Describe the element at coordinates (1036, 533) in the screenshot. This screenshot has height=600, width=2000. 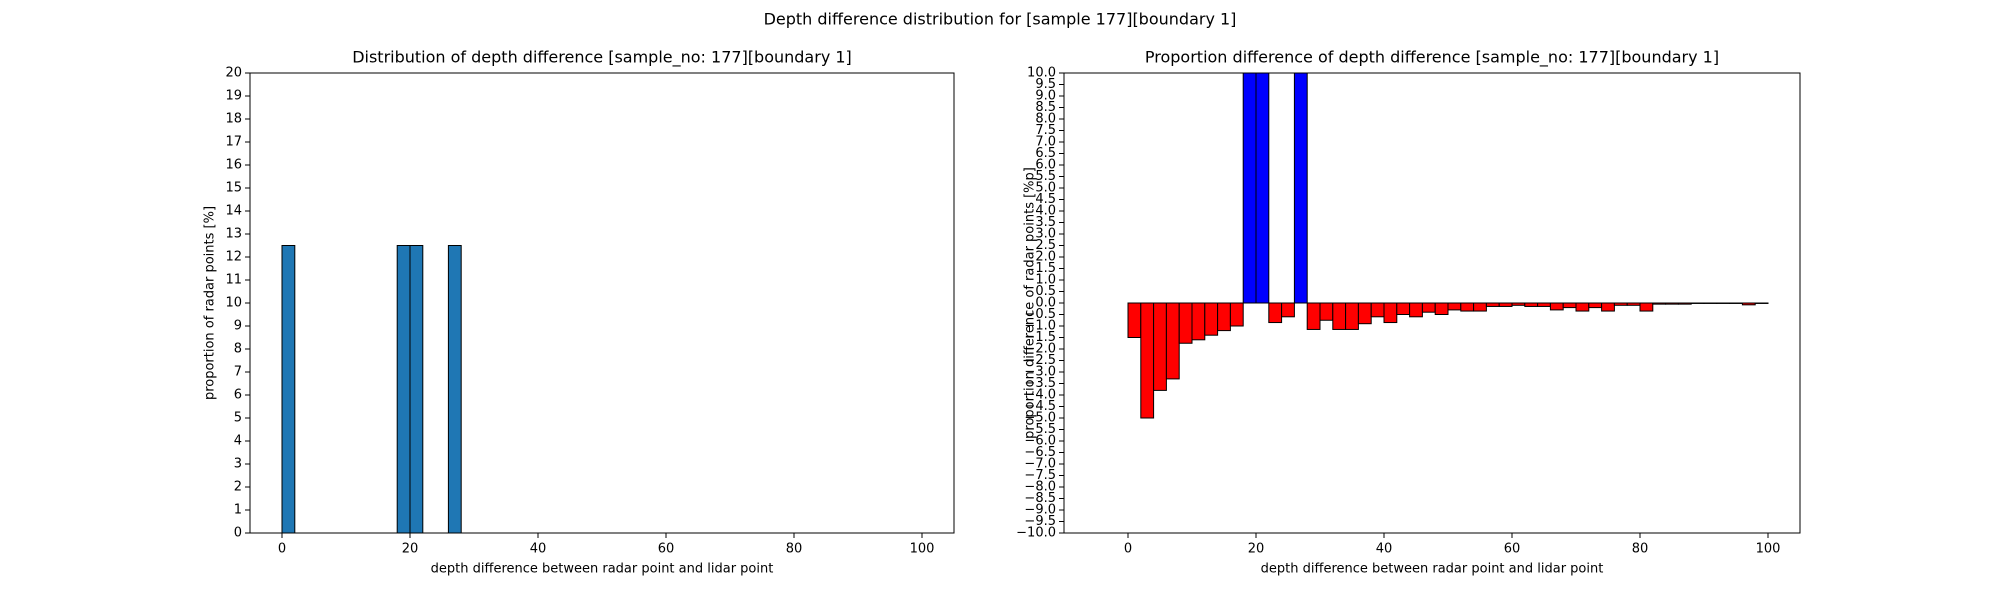
I see `y-tick-label: −10.0` at that location.